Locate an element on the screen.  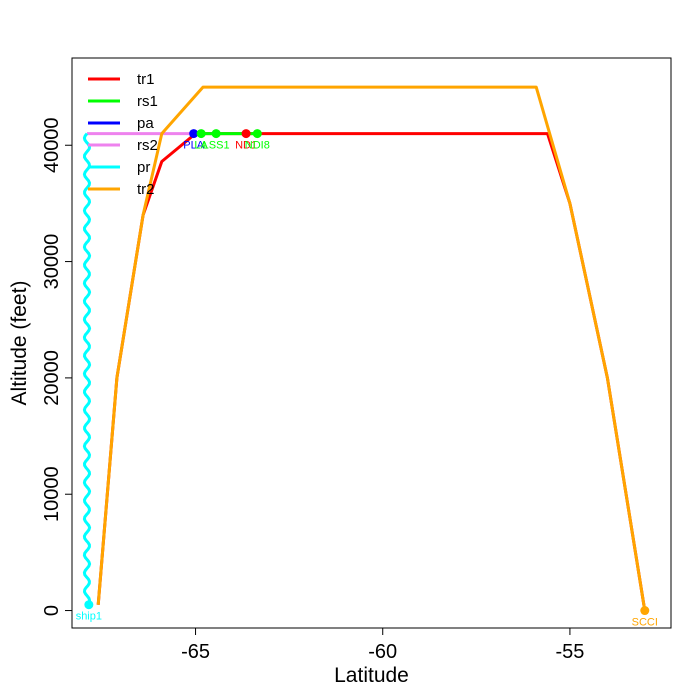
legend-tr1-label: tr1 is located at coordinates (146, 79).